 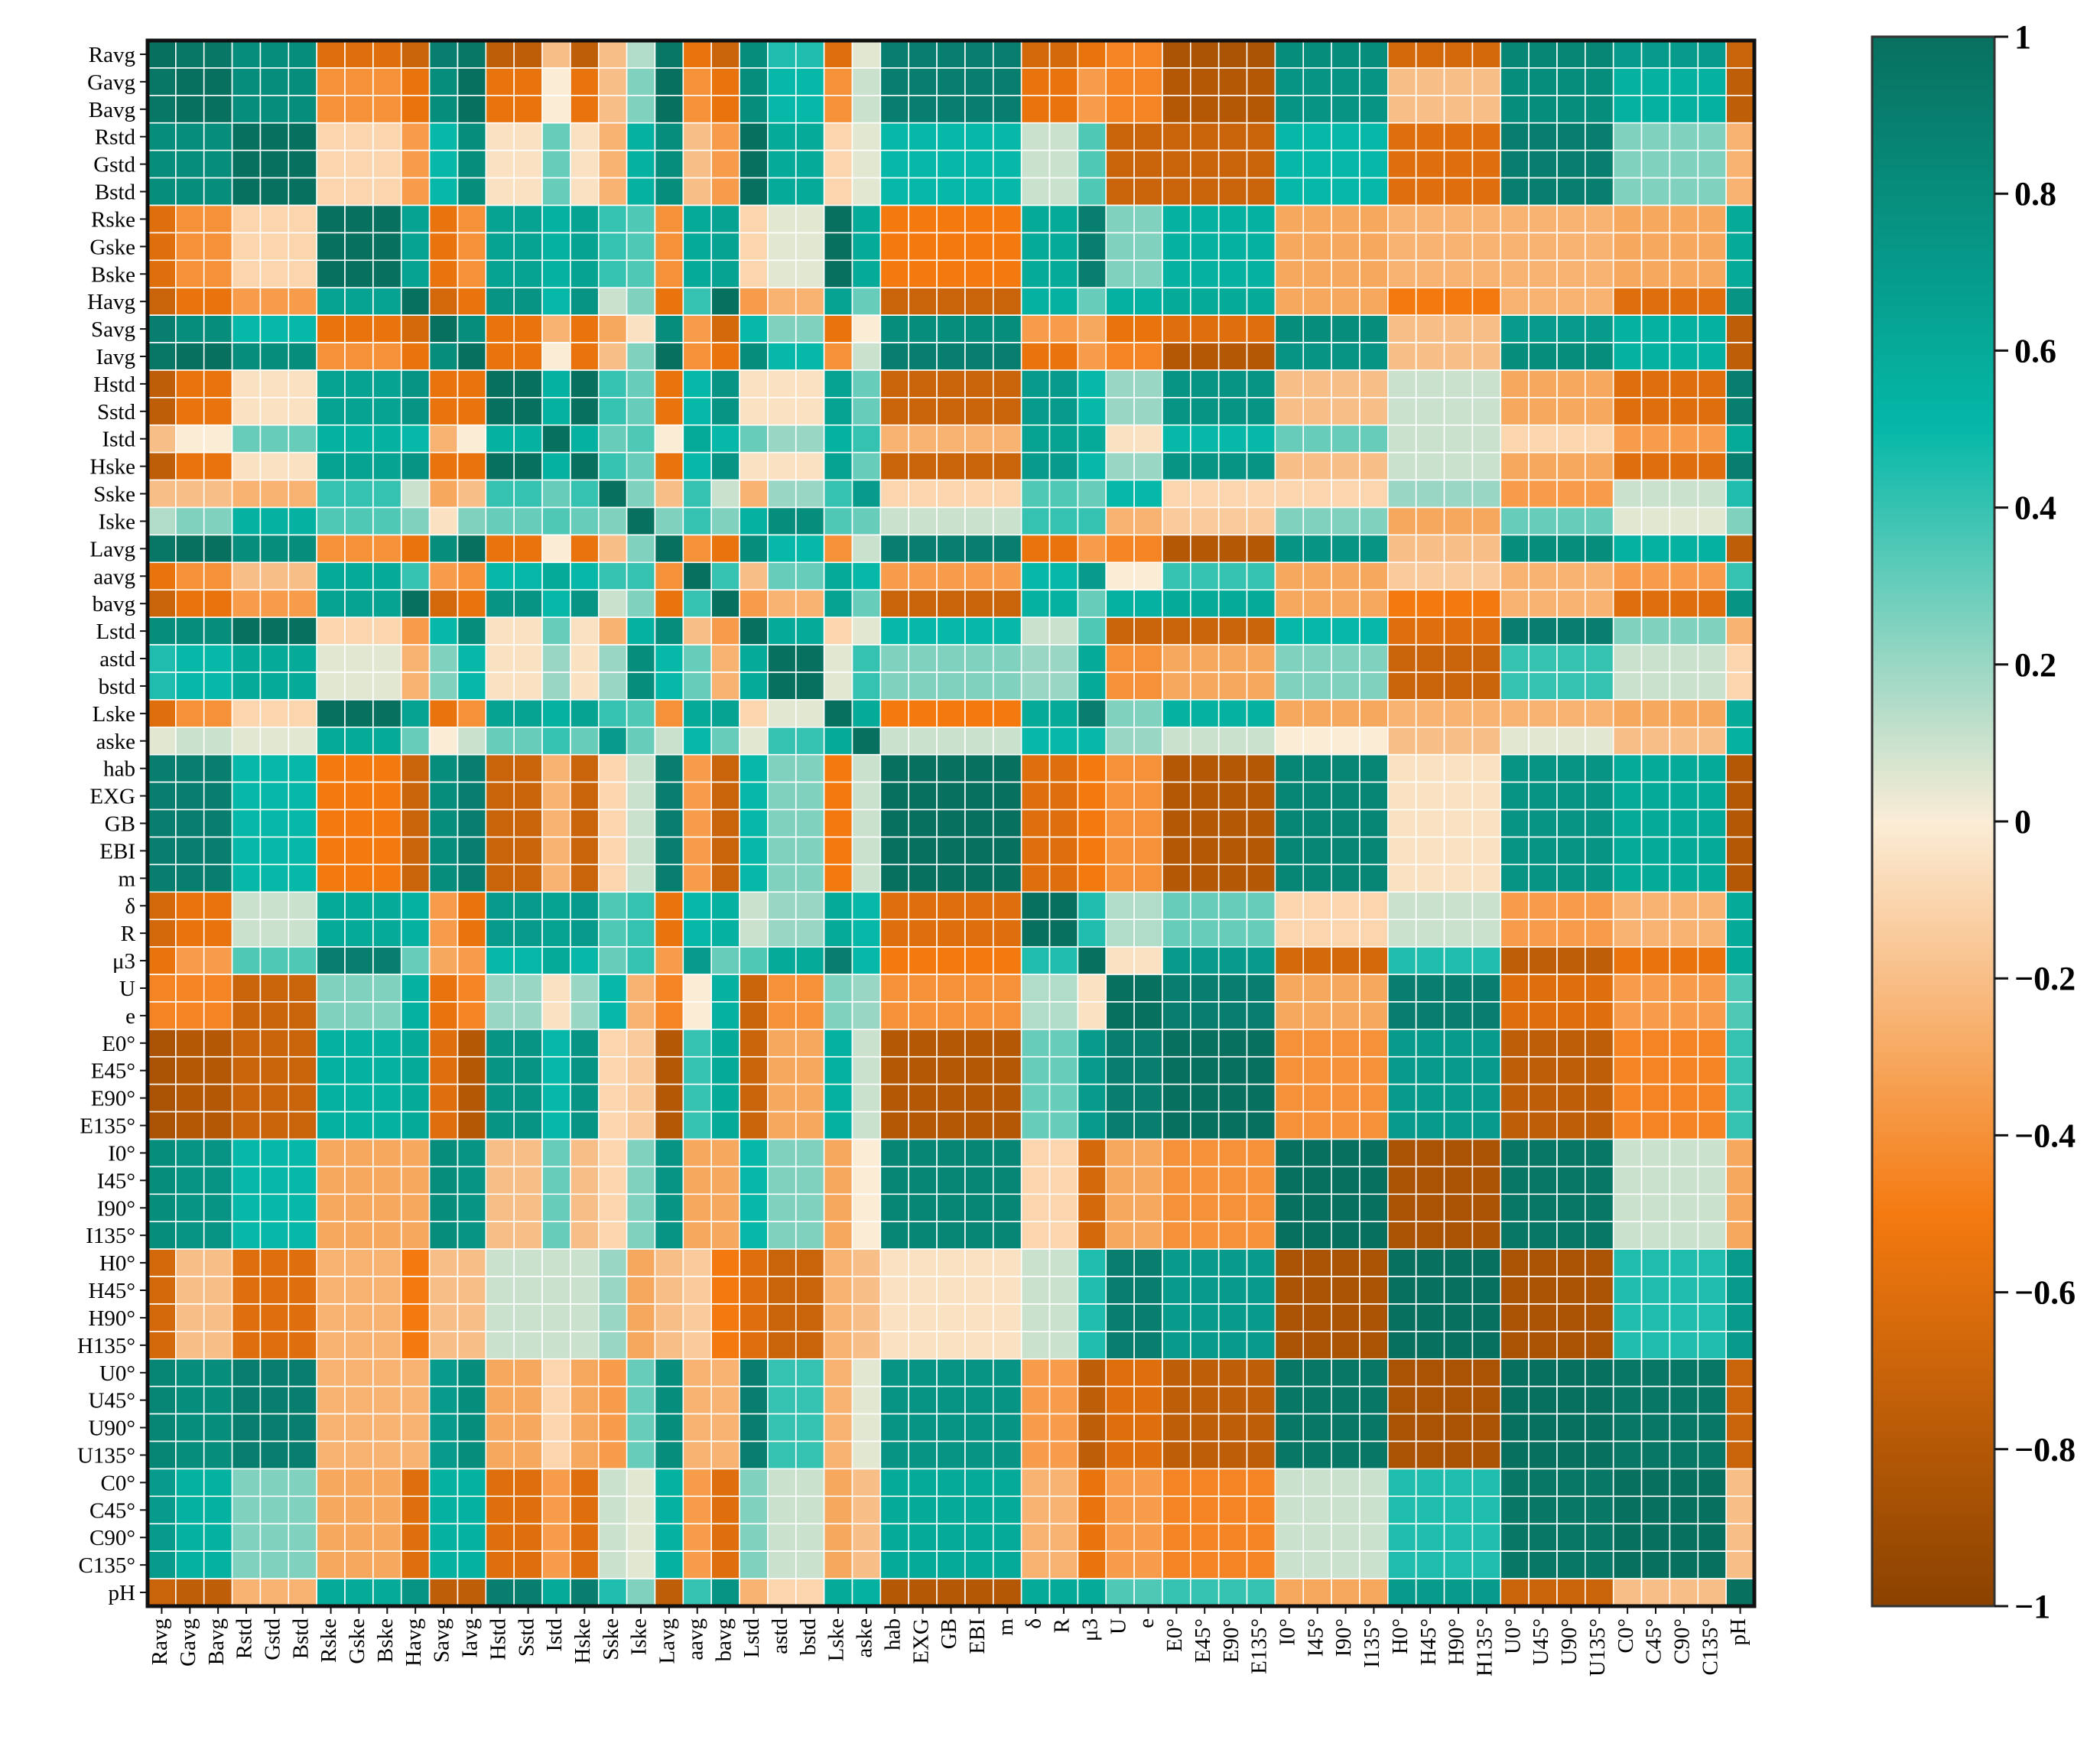 What do you see at coordinates (116, 193) in the screenshot?
I see `row-label: Bstd` at bounding box center [116, 193].